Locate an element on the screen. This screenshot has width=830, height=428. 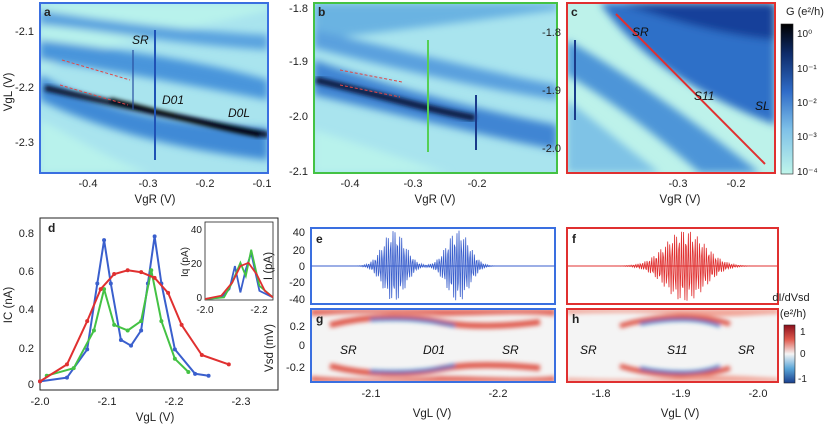
e-ytick-0: 40 is located at coordinates (299, 233).